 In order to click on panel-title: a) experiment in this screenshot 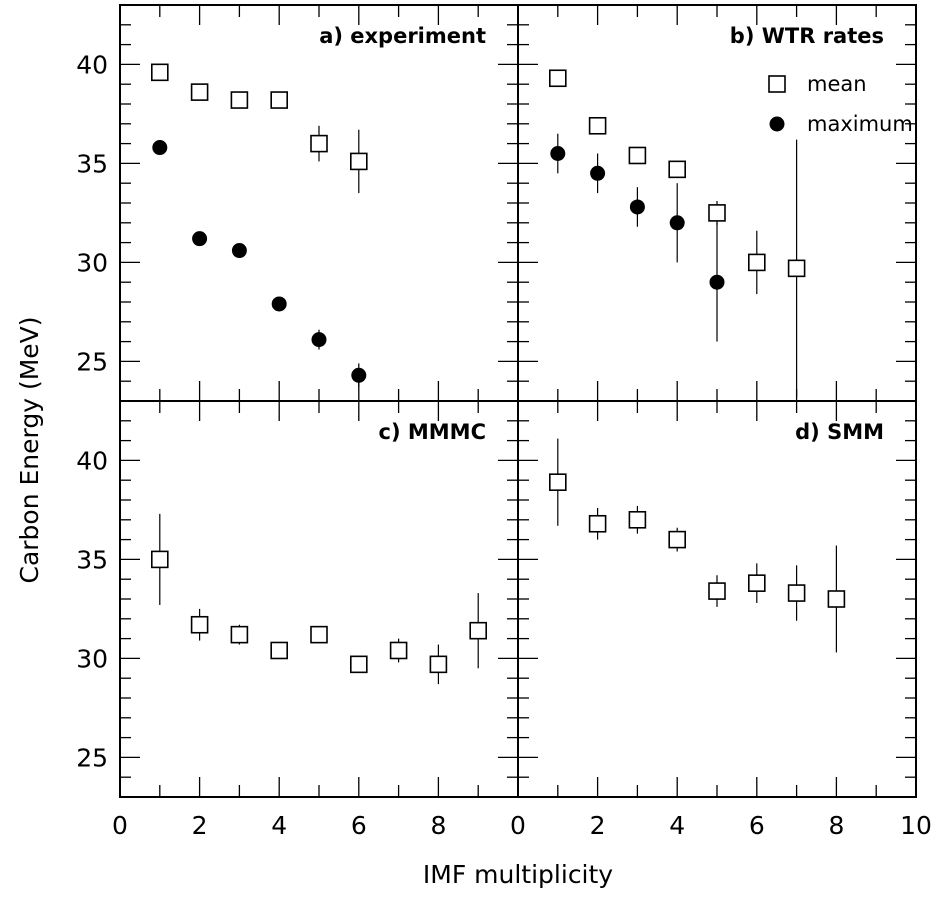, I will do `click(402, 36)`.